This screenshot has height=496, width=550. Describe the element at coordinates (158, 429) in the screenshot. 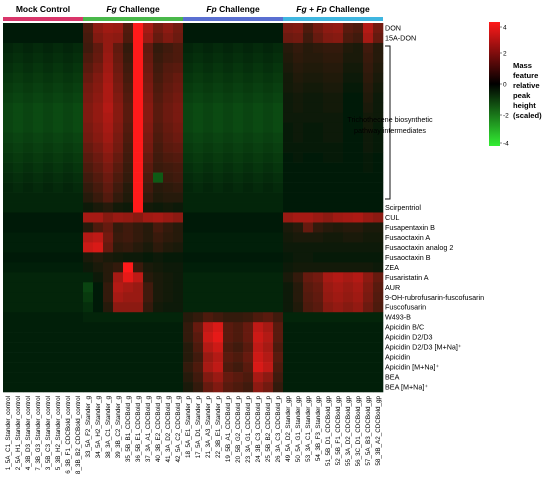

I see `column-label: 40_3B_E2_CDCBold_g` at that location.